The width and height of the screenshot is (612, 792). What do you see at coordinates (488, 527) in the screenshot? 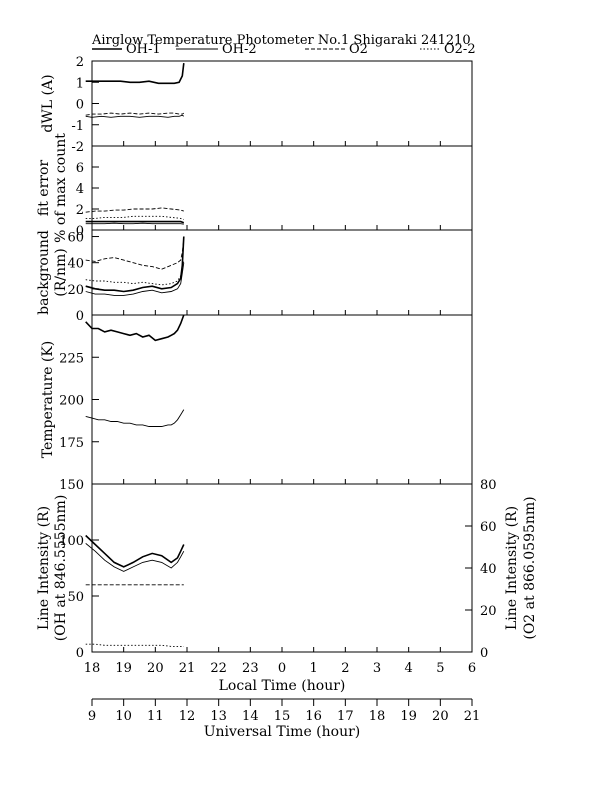
I see `y2-tick-label: 60` at bounding box center [488, 527].